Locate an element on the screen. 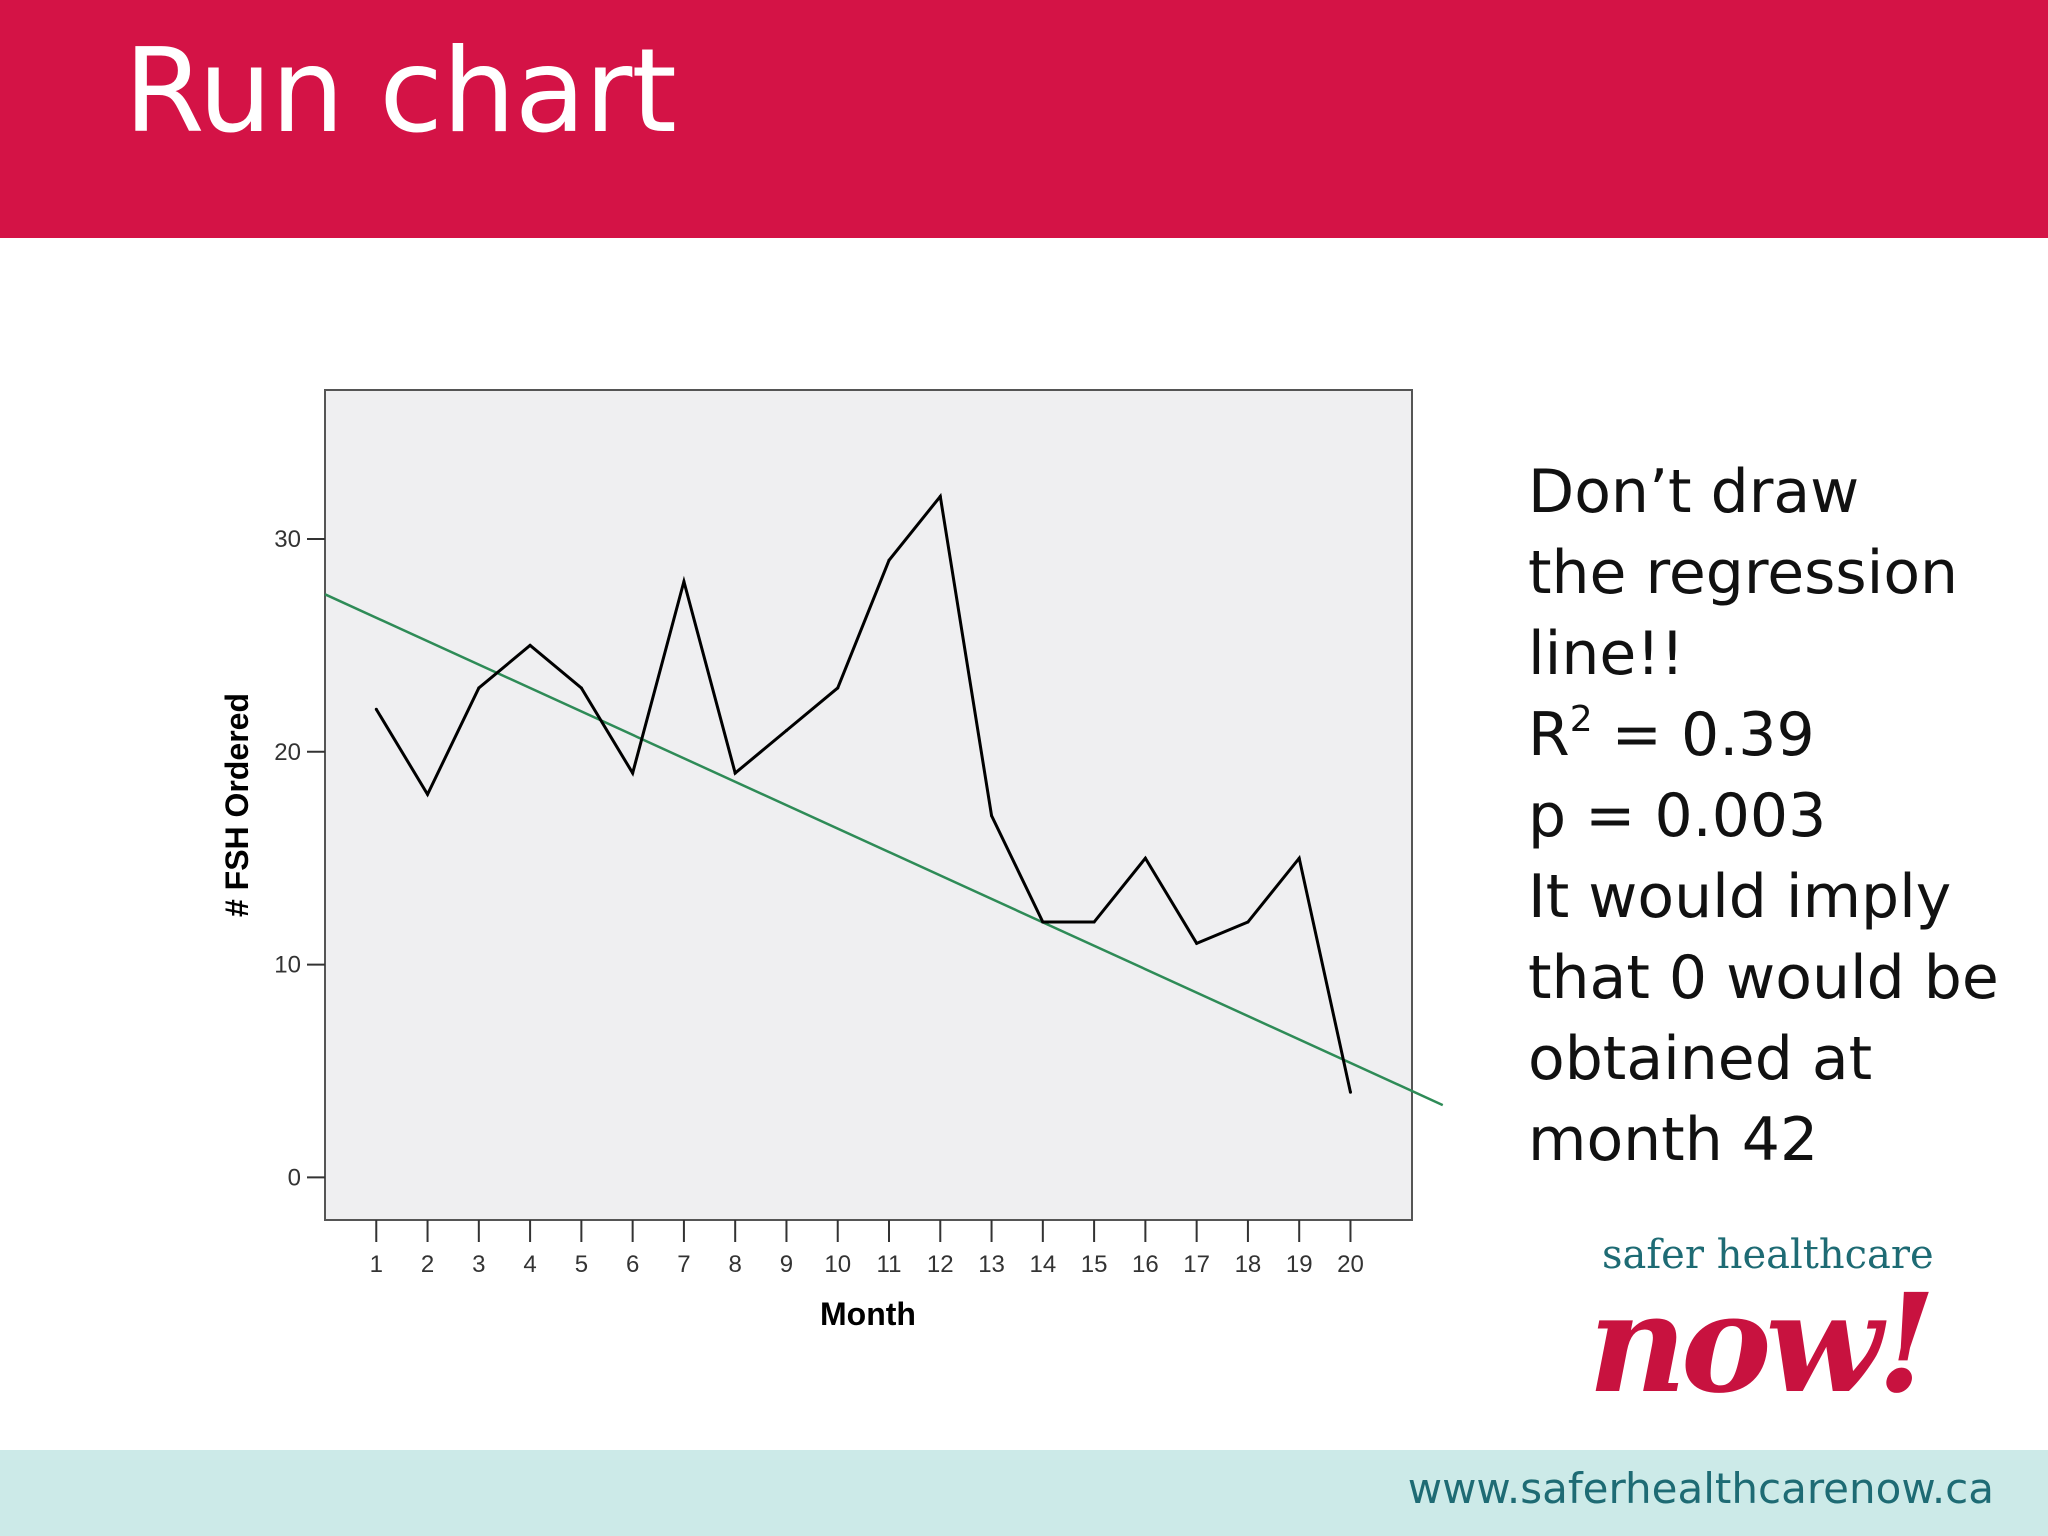 This screenshot has width=2048, height=1536. y-tick-label: 0 is located at coordinates (294, 1177).